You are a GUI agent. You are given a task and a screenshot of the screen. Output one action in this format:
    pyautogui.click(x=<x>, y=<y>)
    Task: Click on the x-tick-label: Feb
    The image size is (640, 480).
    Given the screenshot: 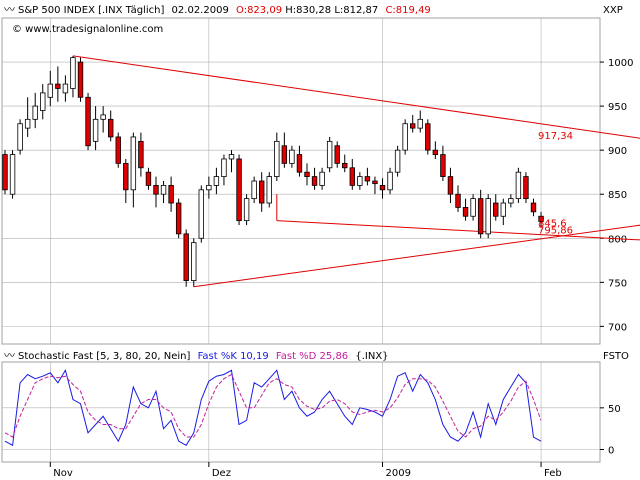 What is the action you would take?
    pyautogui.click(x=553, y=473)
    